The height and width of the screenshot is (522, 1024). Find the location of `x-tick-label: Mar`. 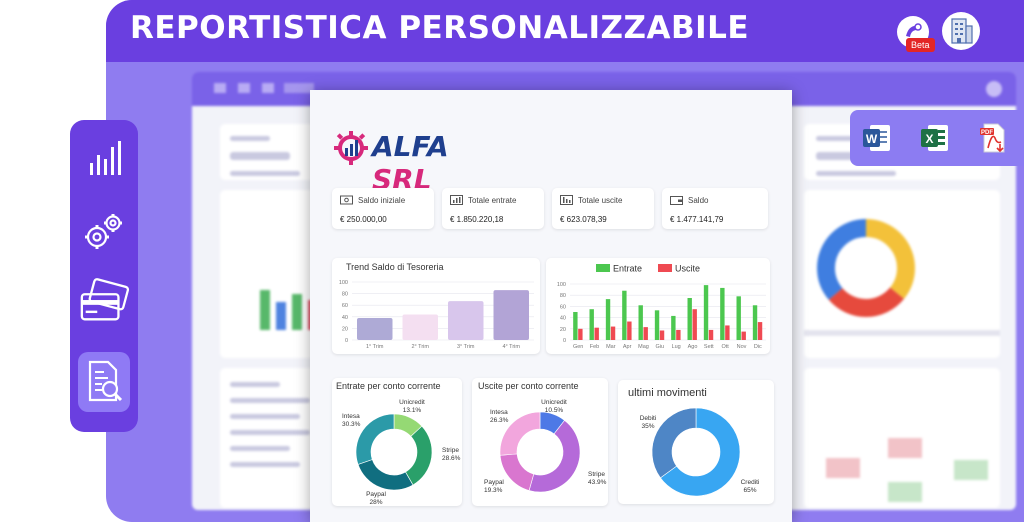

x-tick-label: Mar is located at coordinates (611, 347).